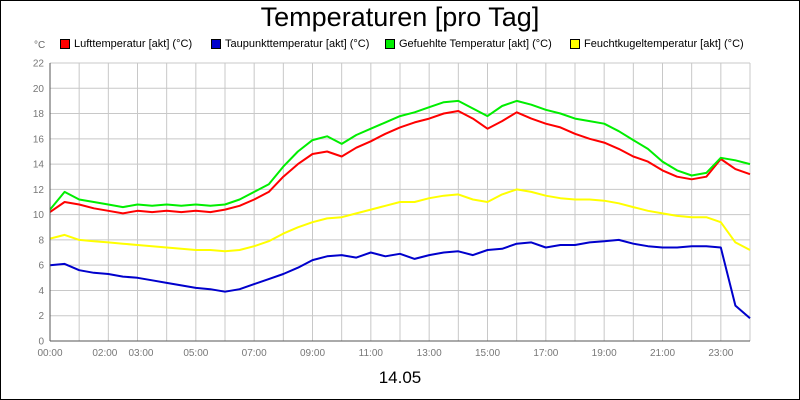 Image resolution: width=800 pixels, height=400 pixels. I want to click on y-tick-label: 10, so click(39, 215).